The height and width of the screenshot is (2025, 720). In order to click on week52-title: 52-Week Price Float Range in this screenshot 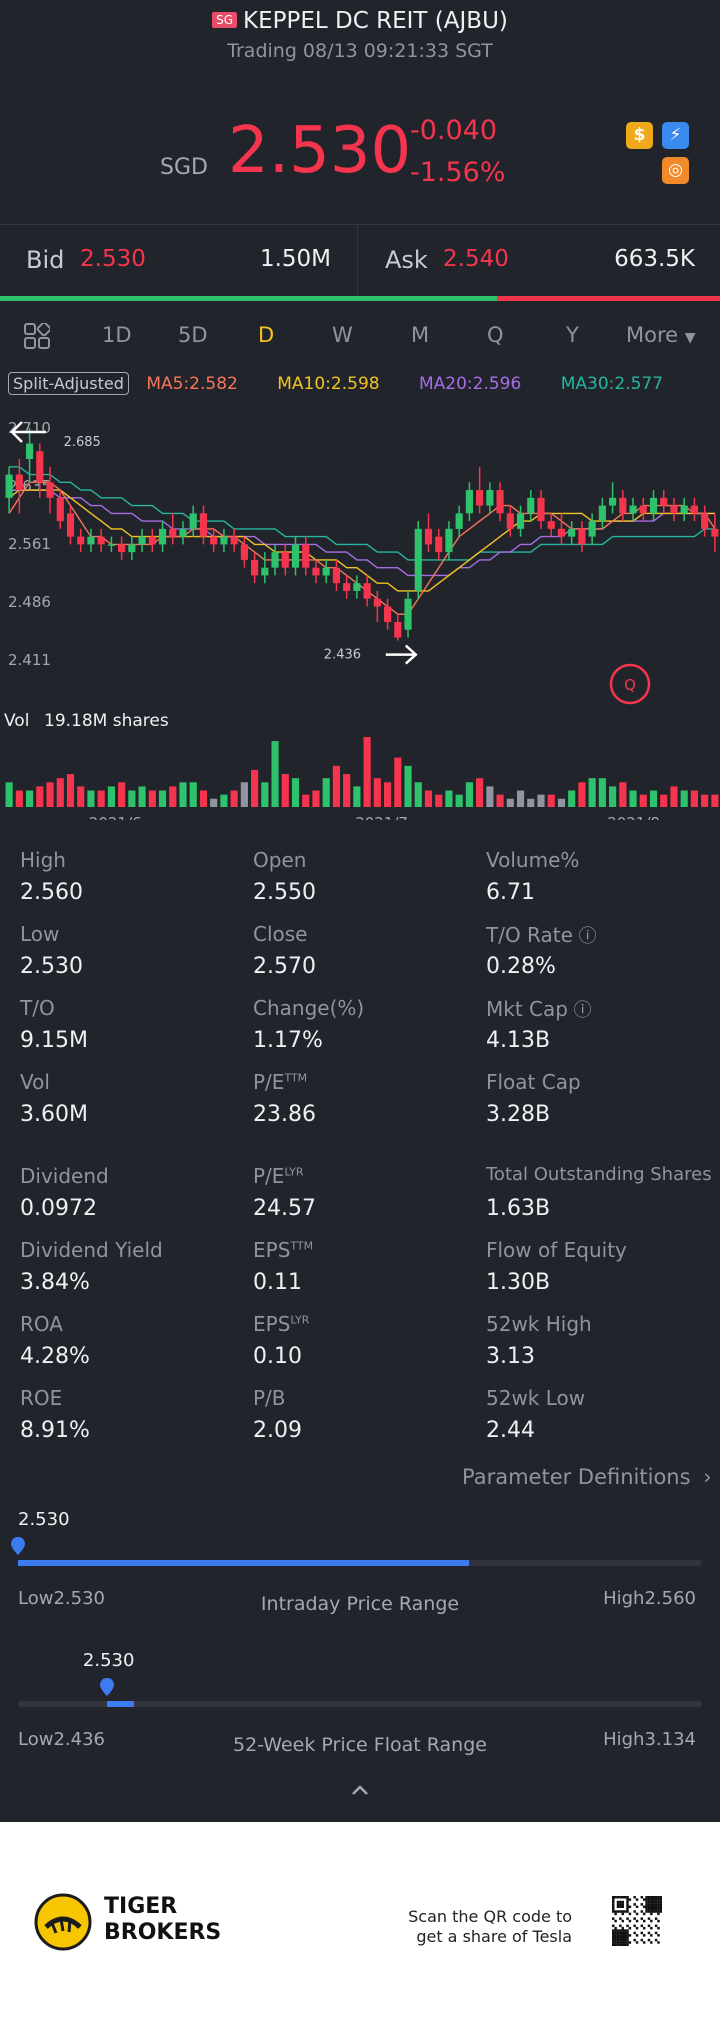, I will do `click(360, 1745)`.